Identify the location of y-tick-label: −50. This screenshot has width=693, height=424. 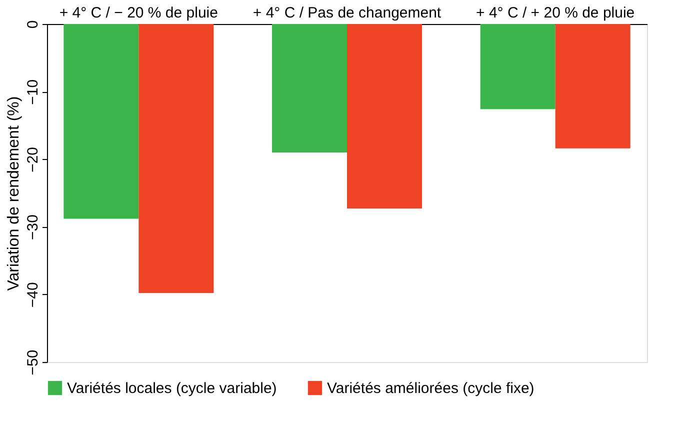
(33, 363).